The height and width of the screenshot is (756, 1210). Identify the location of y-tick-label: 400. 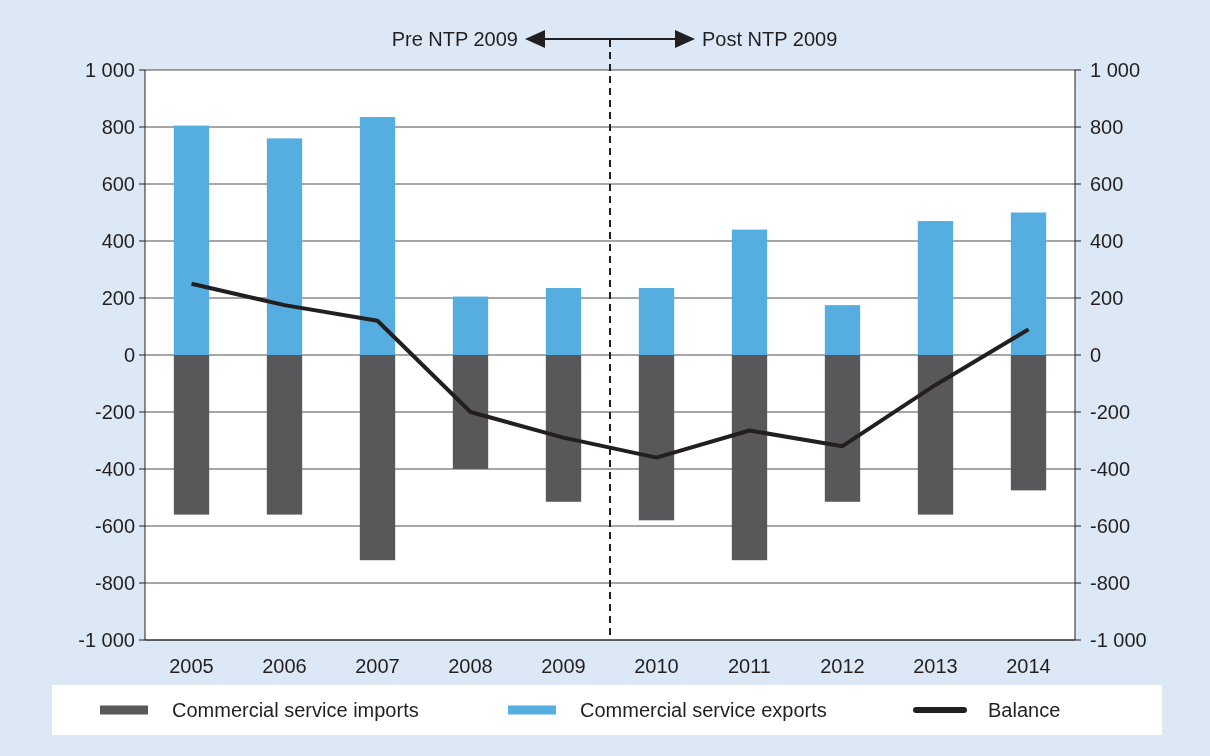
(118, 241).